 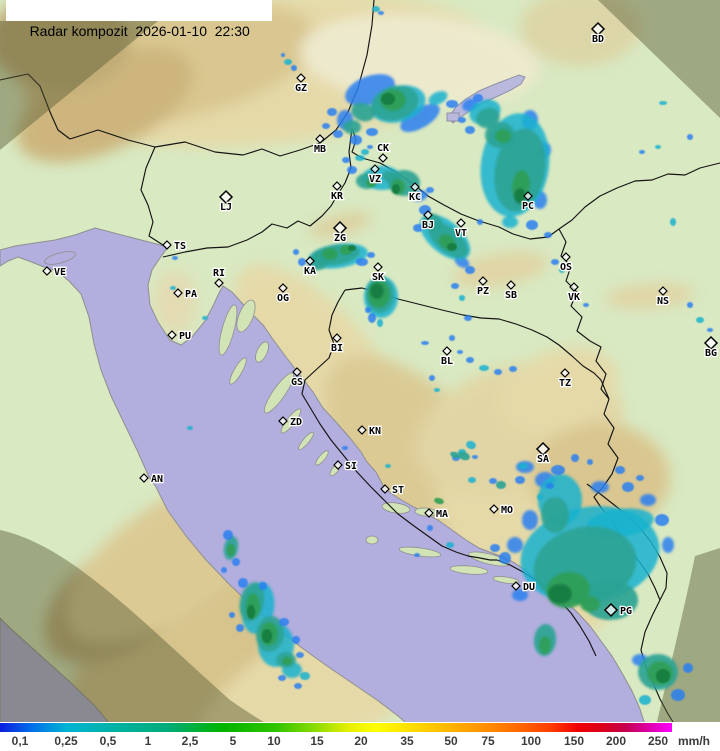 What do you see at coordinates (447, 361) in the screenshot?
I see `station-label: BL` at bounding box center [447, 361].